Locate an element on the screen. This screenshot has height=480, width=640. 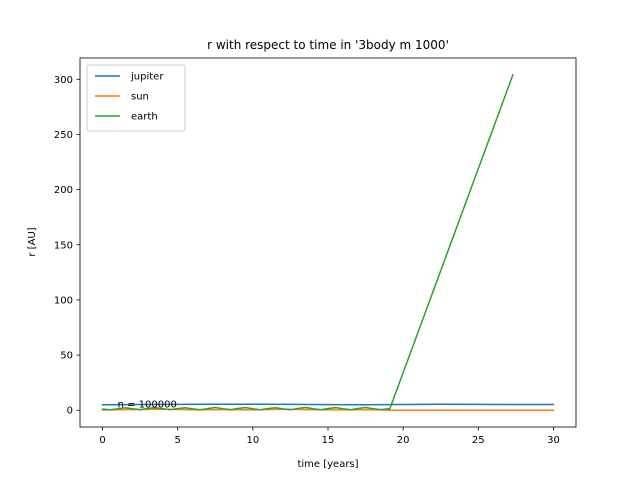
legend-box is located at coordinates (136, 98).